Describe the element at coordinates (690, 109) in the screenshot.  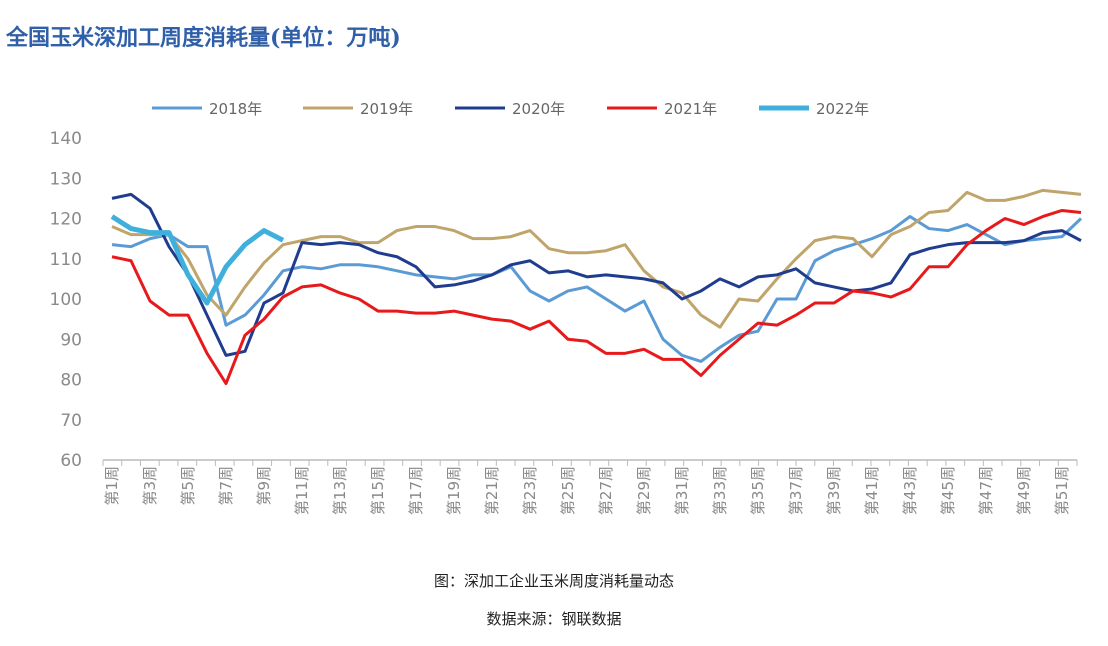
I see `legend-label: 2021年` at that location.